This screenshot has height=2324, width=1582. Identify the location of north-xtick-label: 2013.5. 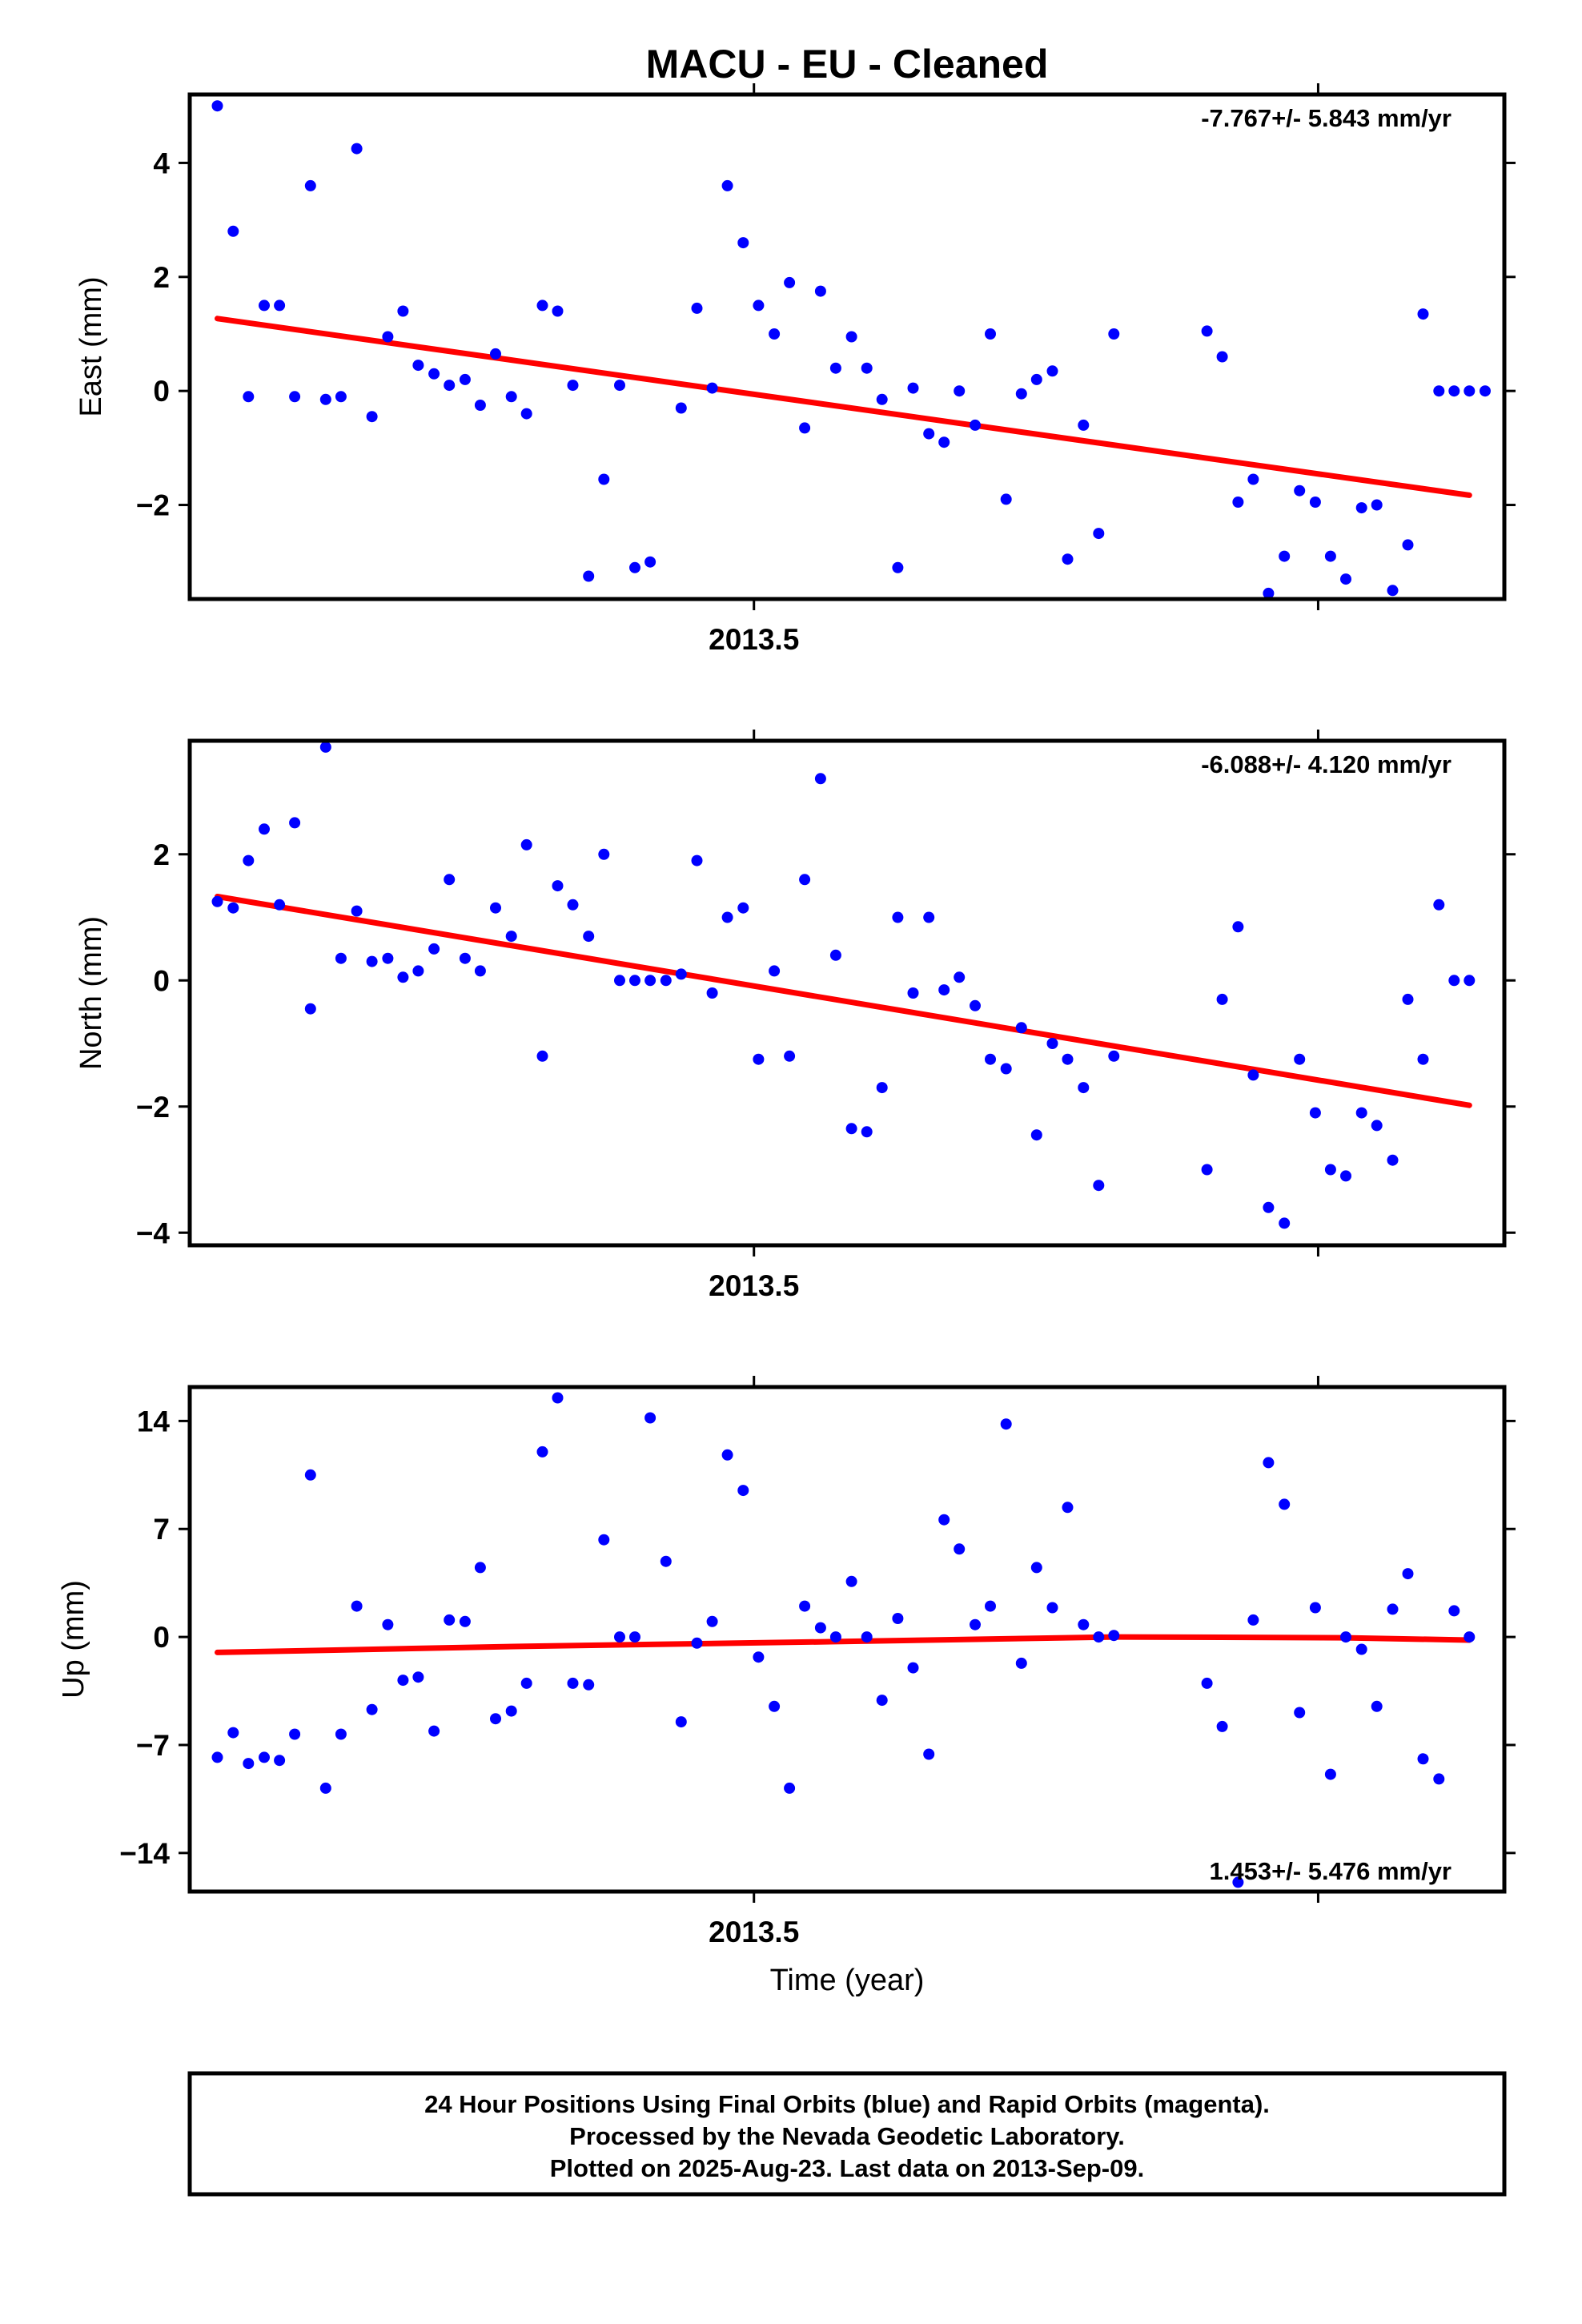
(754, 1285).